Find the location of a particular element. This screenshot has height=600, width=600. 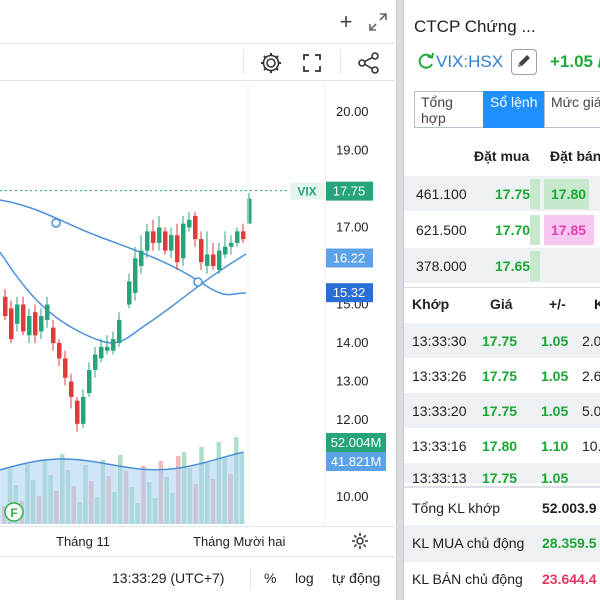

price-tag-symbol-bg is located at coordinates (307, 191).